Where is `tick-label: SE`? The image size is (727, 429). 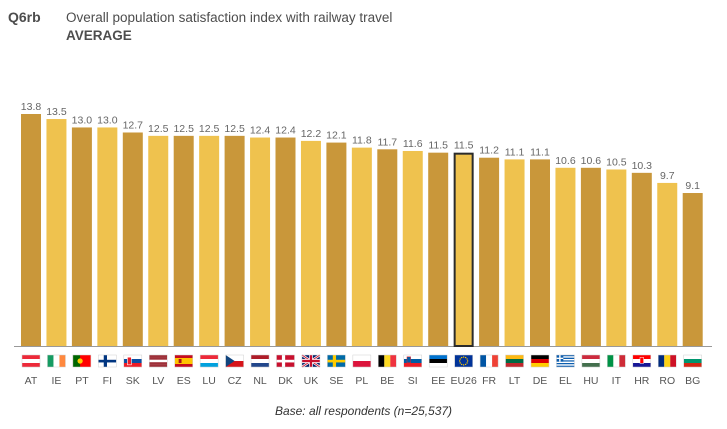 tick-label: SE is located at coordinates (336, 381).